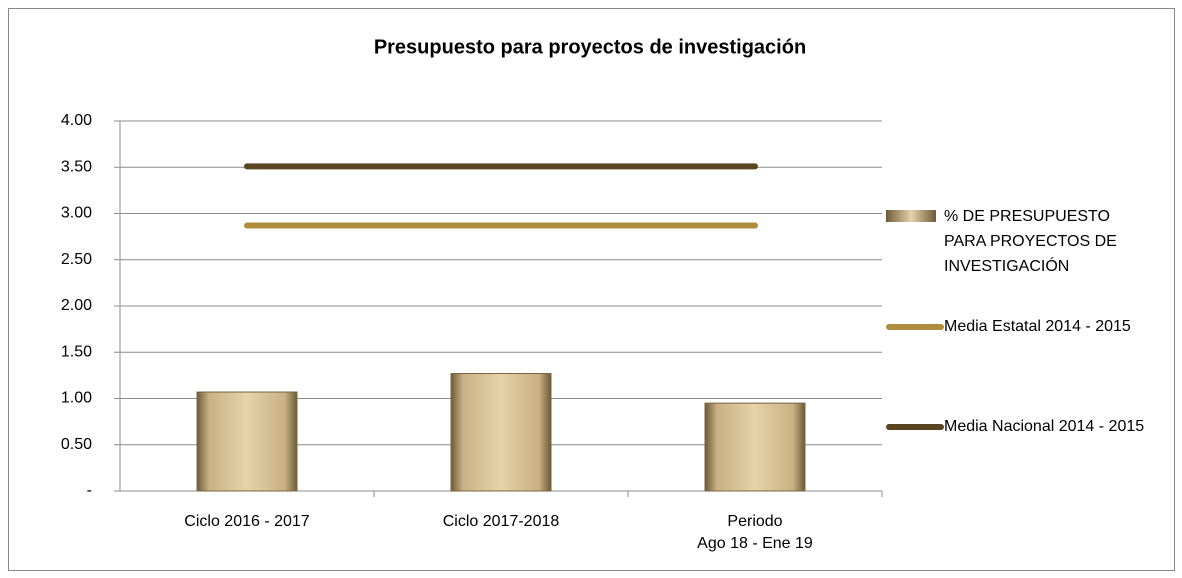 The height and width of the screenshot is (578, 1182). I want to click on x-tick-label: Ciclo 2016 - 2017, so click(247, 521).